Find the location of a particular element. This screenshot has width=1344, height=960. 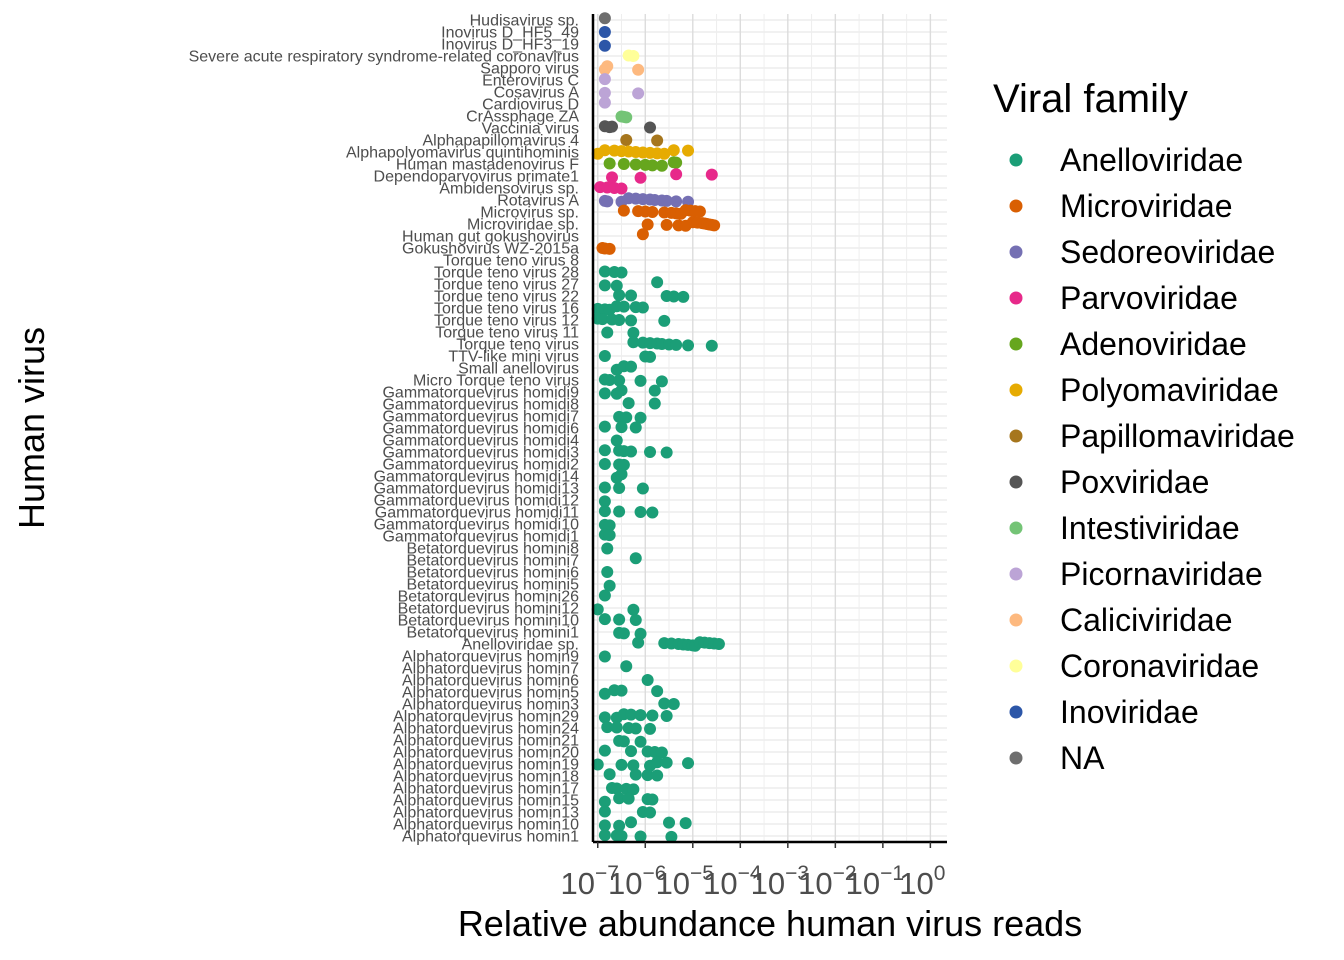

legend-item: NA is located at coordinates (1057, 758).